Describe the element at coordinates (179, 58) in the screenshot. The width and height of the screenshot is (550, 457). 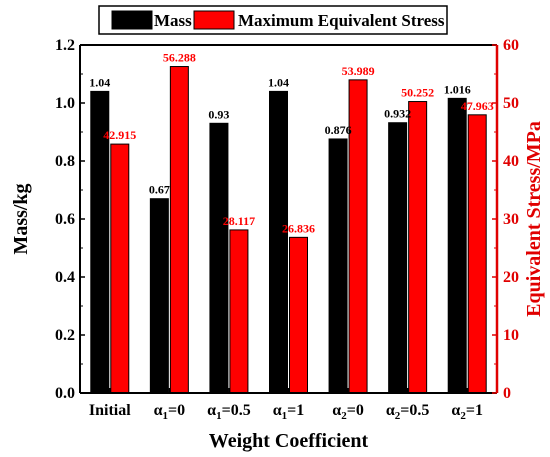
I see `stress-value-label: 56.288` at that location.